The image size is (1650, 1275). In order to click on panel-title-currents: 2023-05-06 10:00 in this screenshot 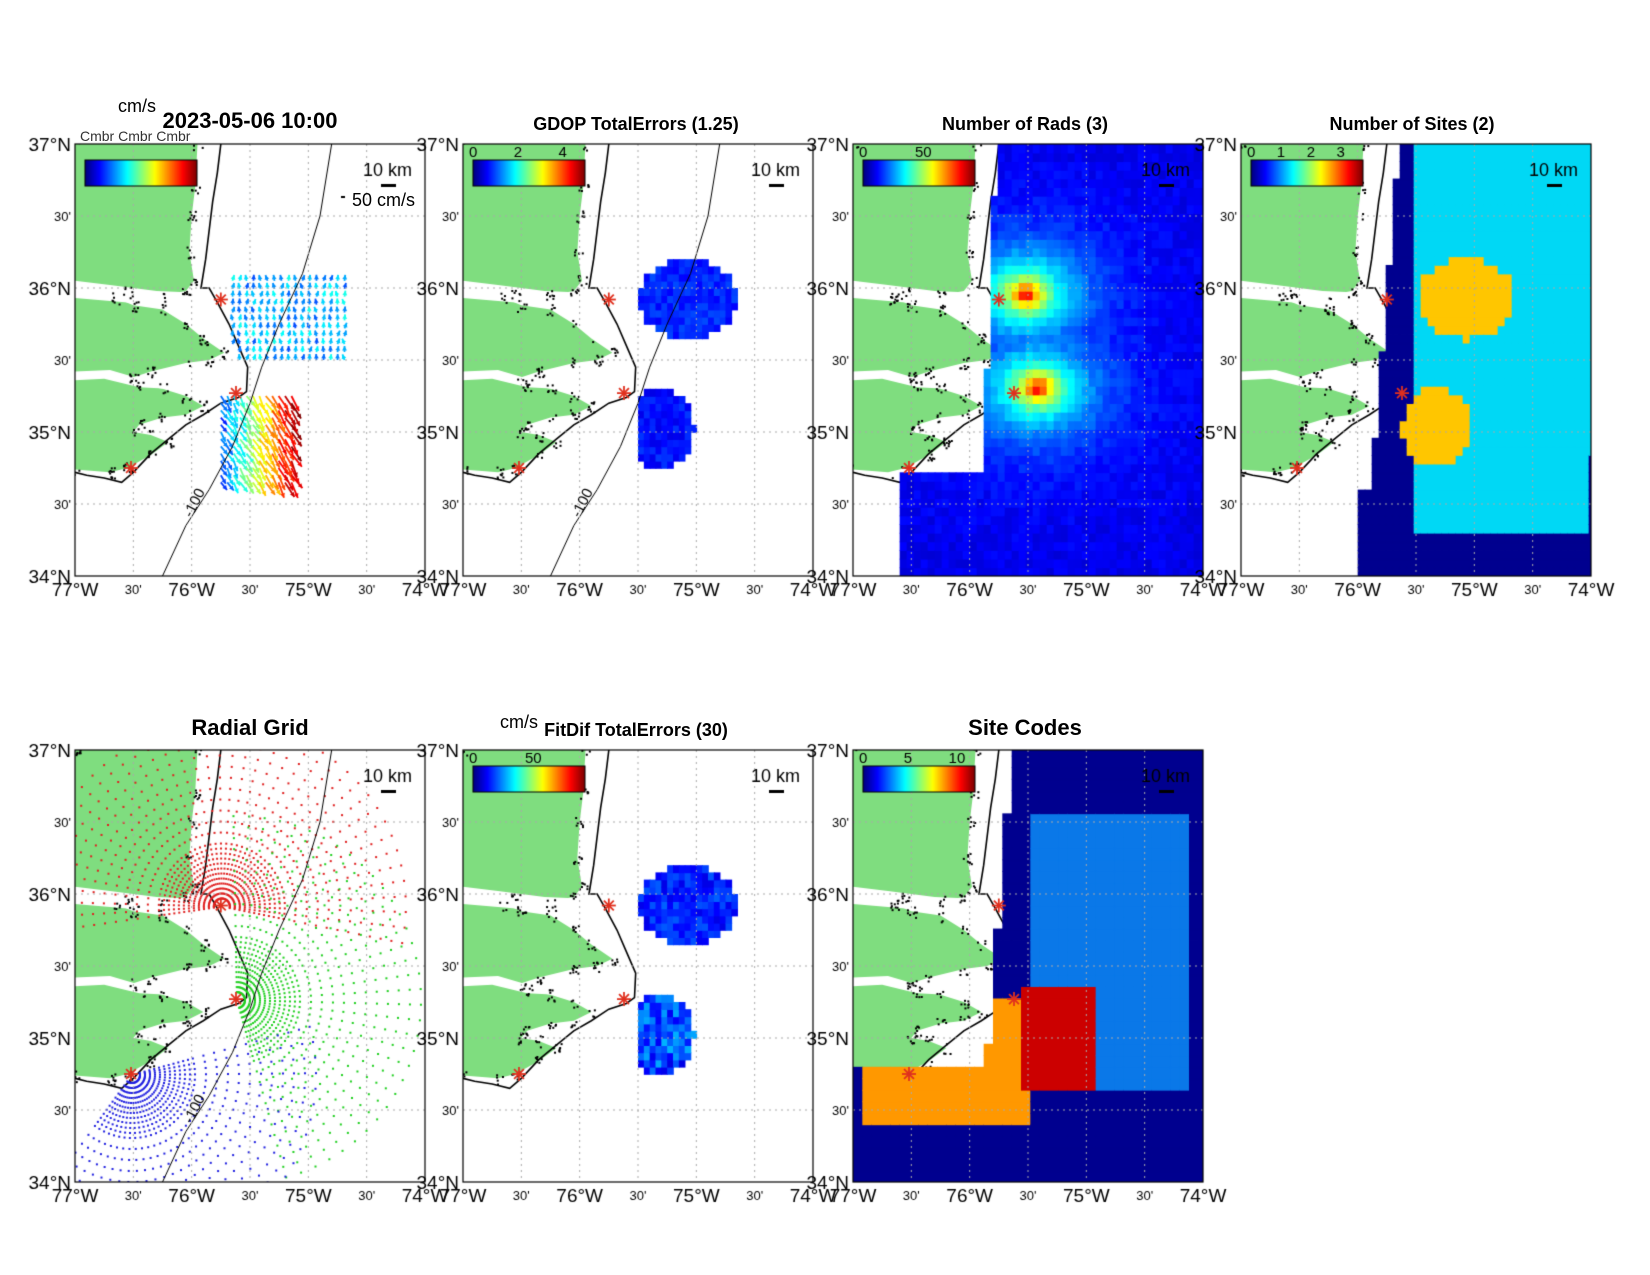, I will do `click(250, 120)`.